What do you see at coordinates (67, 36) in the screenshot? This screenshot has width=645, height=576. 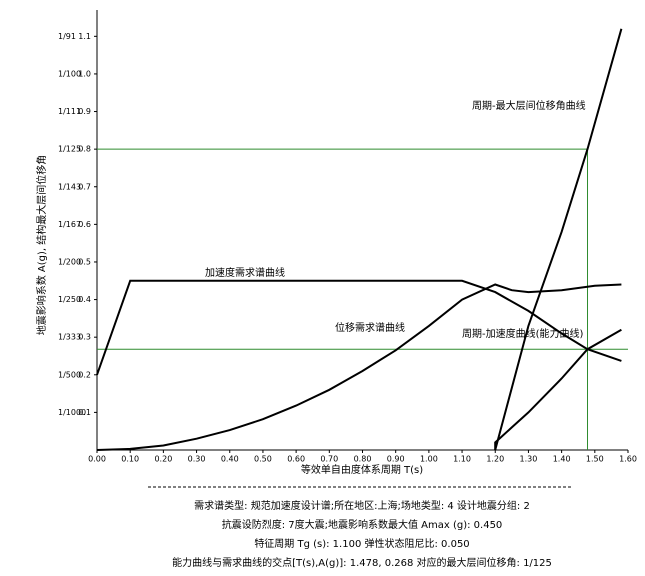 I see `y-drift-label: 1/91` at bounding box center [67, 36].